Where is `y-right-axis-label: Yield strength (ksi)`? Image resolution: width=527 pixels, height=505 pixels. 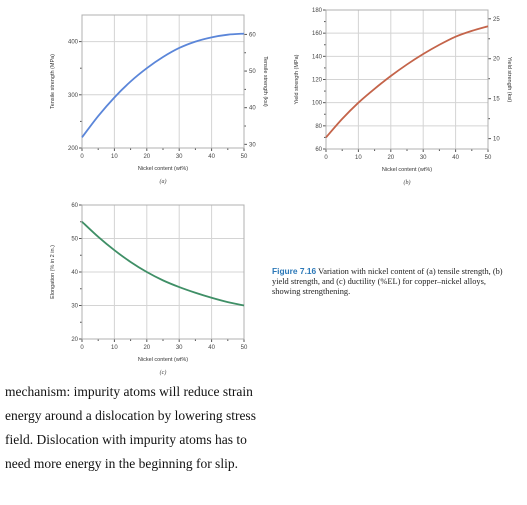 y-right-axis-label: Yield strength (ksi) is located at coordinates (509, 80).